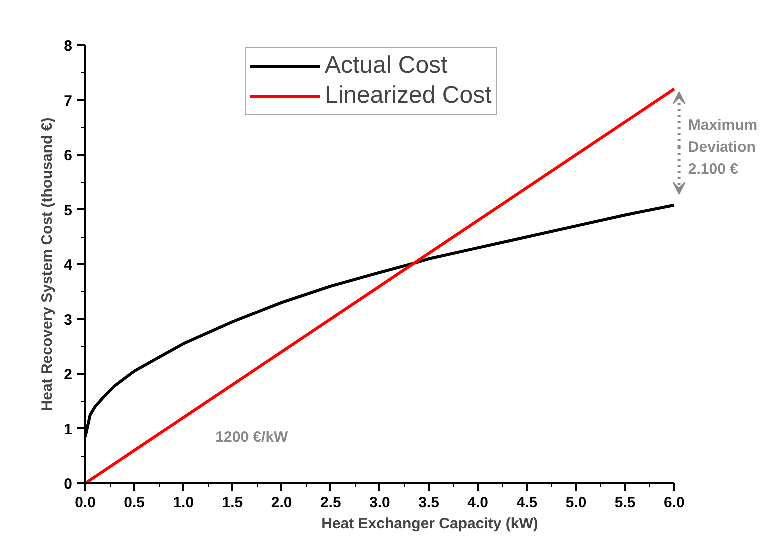  What do you see at coordinates (85, 503) in the screenshot?
I see `x-tick-label: 0.0` at bounding box center [85, 503].